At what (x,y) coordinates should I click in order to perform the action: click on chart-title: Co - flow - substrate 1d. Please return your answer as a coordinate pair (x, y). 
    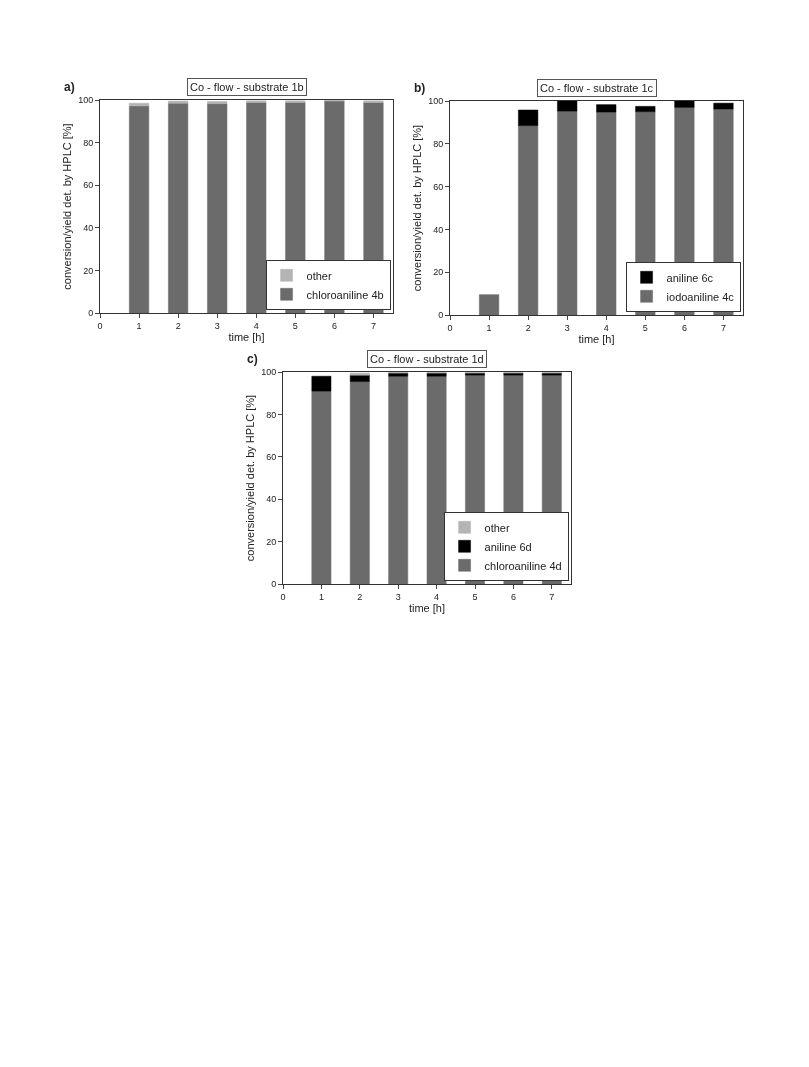
    Looking at the image, I should click on (427, 359).